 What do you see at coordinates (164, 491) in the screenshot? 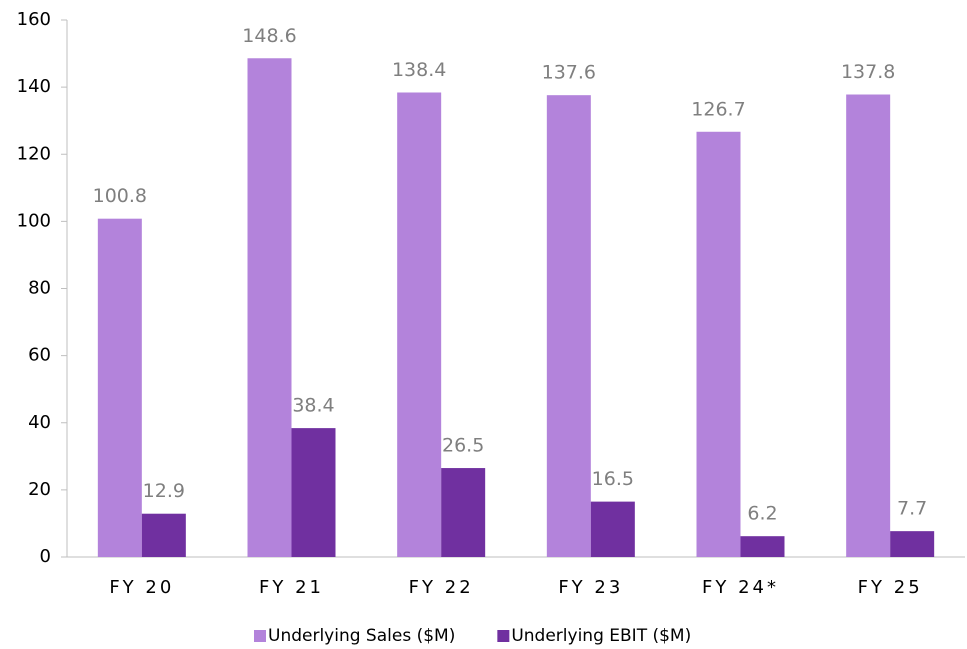
I see `value-label: 12.9` at bounding box center [164, 491].